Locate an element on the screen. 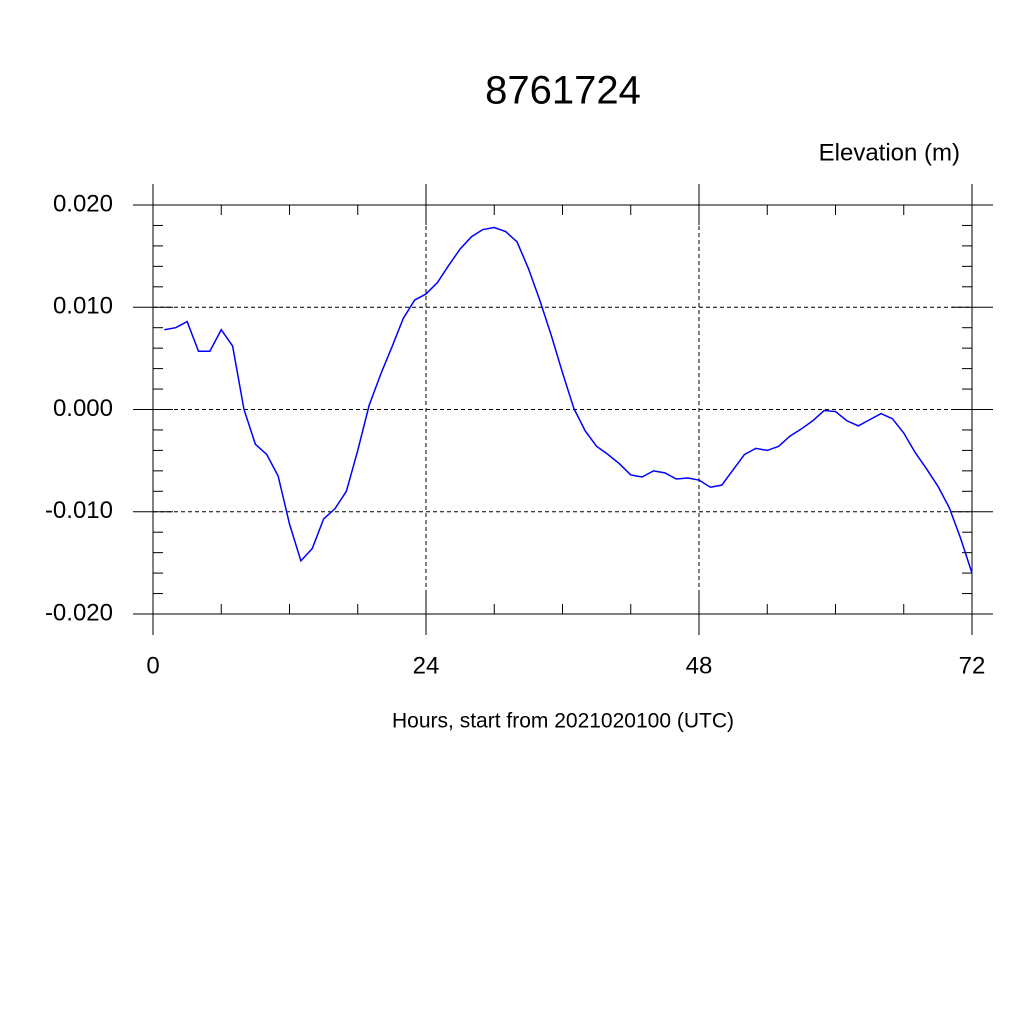 Image resolution: width=1024 pixels, height=1024 pixels. chart-title: 8761724 is located at coordinates (563, 91).